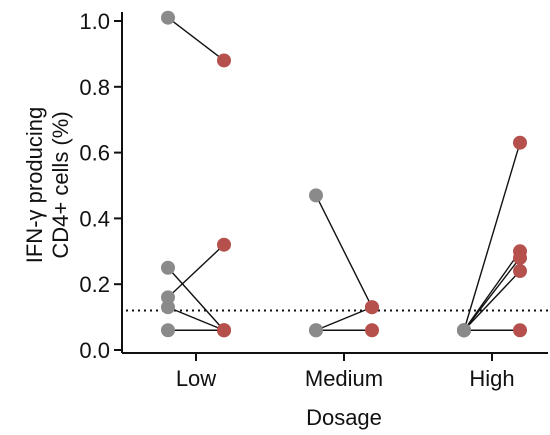 The width and height of the screenshot is (550, 435). I want to click on y-tick-label: 1.0, so click(94, 21).